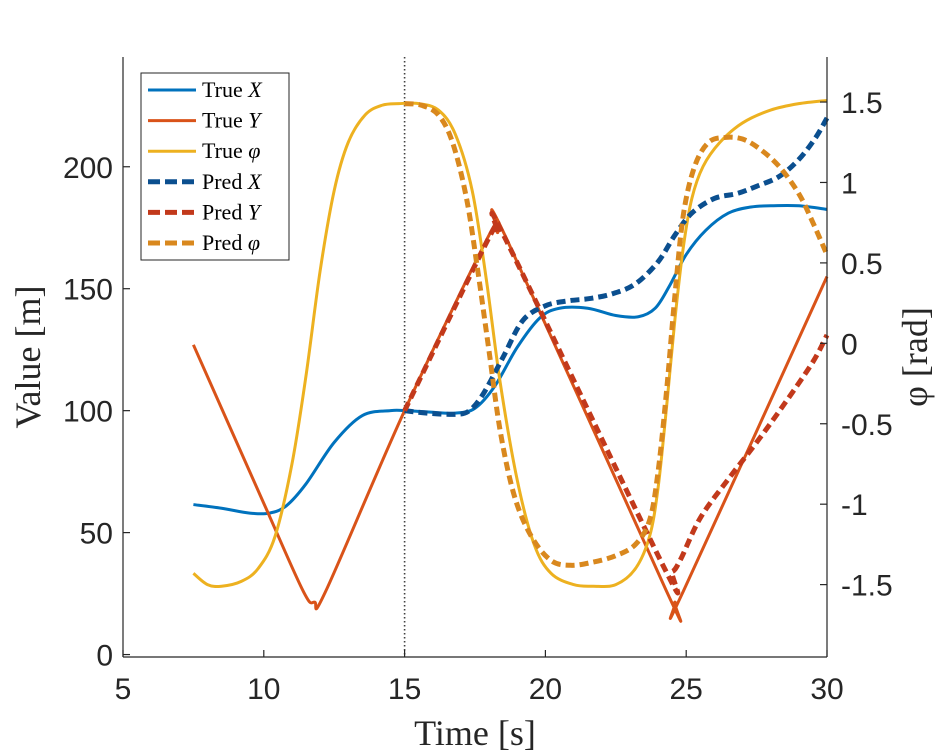 The height and width of the screenshot is (756, 945). I want to click on x-tick-label: 5, so click(123, 689).